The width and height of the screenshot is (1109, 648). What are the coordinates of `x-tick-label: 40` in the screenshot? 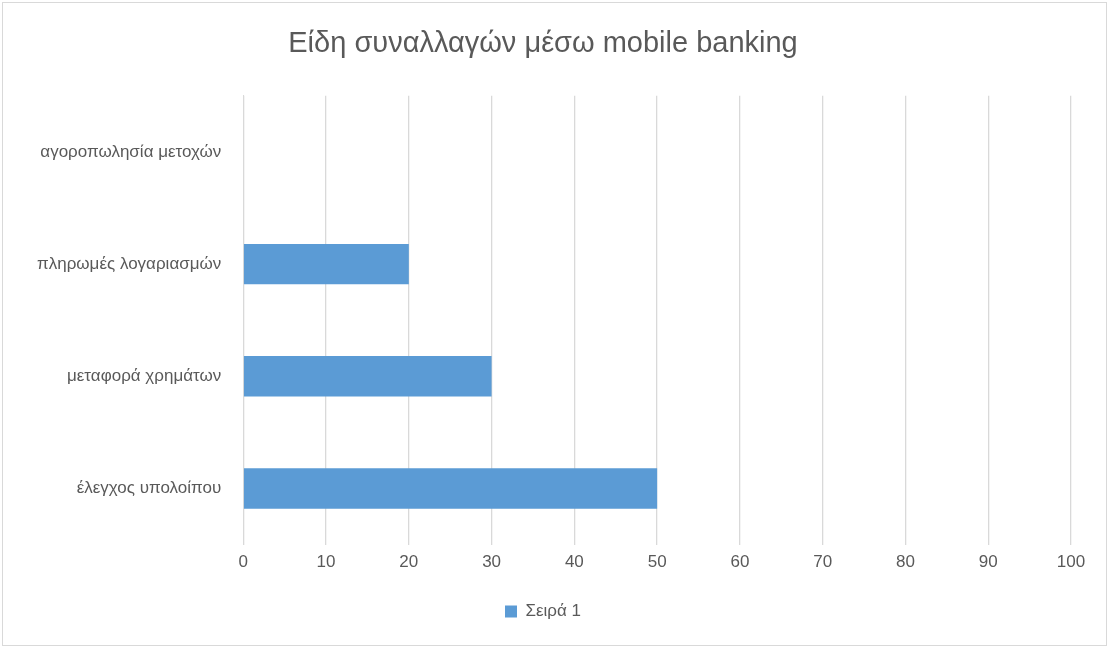 It's located at (574, 562).